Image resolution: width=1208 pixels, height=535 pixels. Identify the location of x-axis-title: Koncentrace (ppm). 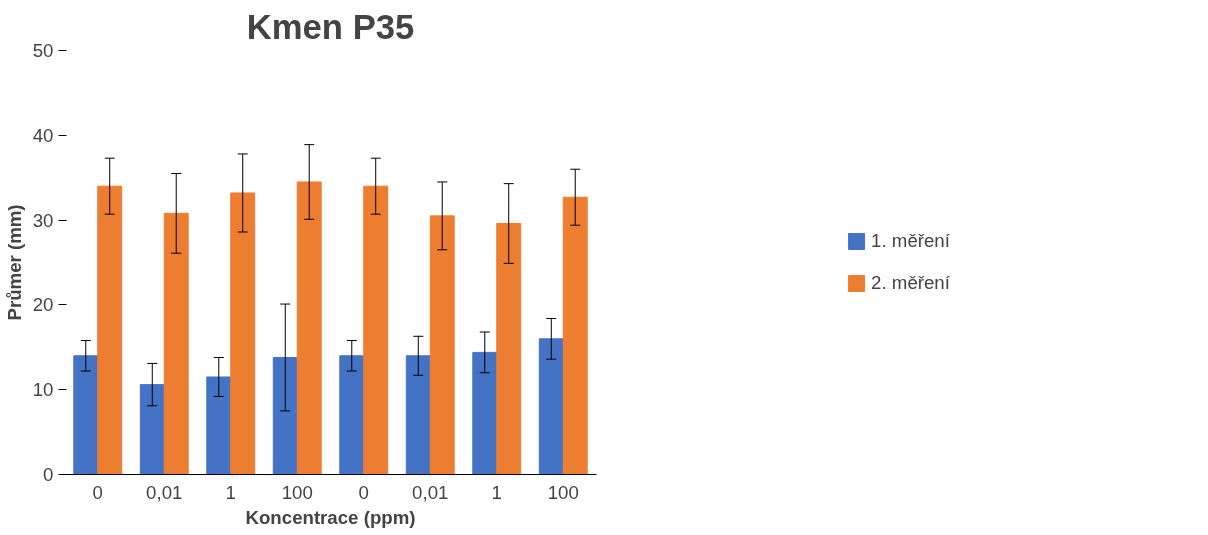
(330, 517).